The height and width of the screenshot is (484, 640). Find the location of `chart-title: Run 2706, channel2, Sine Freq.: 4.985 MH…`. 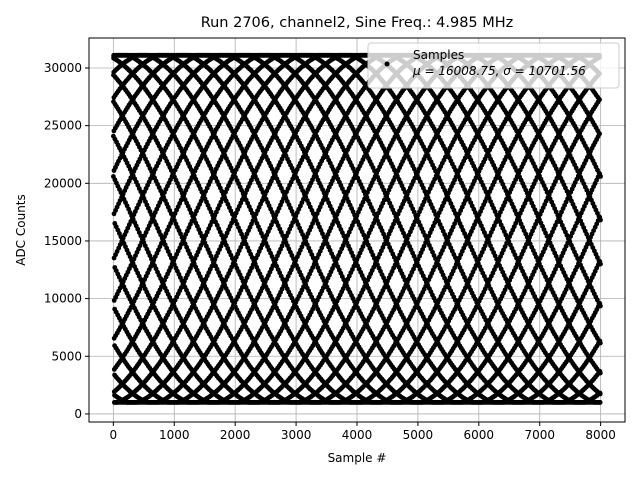

chart-title: Run 2706, channel2, Sine Freq.: 4.985 MH… is located at coordinates (357, 23).